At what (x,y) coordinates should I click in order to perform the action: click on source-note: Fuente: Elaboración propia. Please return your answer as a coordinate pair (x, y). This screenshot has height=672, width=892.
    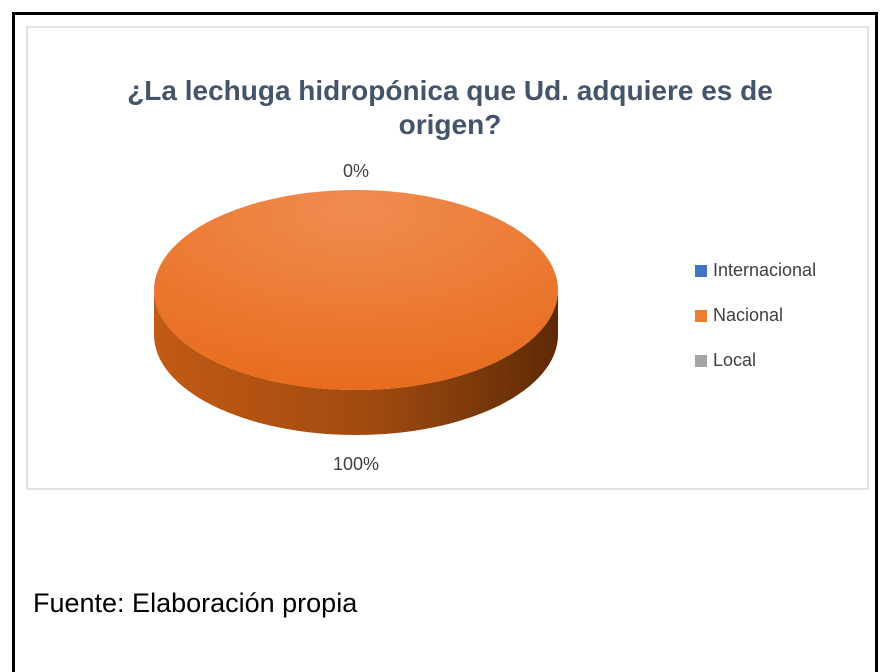
    Looking at the image, I should click on (195, 603).